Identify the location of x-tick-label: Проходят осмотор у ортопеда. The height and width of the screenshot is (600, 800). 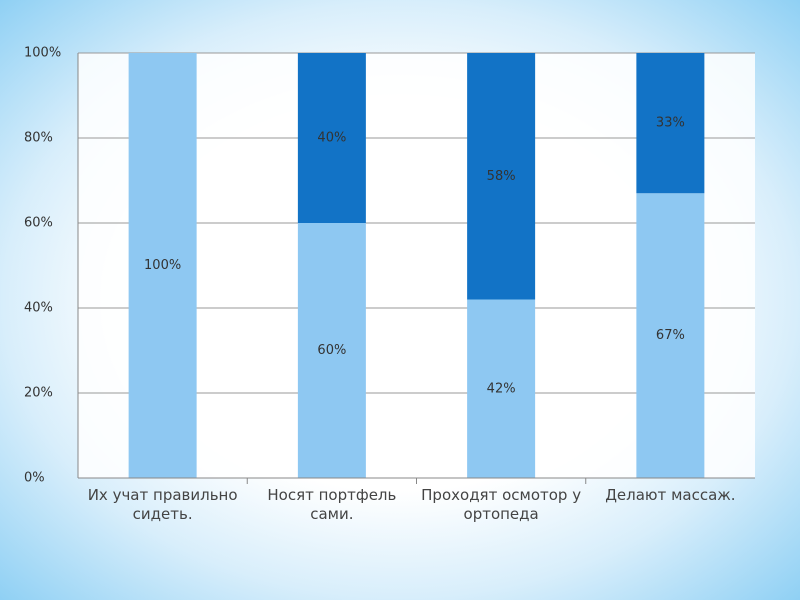
(501, 504).